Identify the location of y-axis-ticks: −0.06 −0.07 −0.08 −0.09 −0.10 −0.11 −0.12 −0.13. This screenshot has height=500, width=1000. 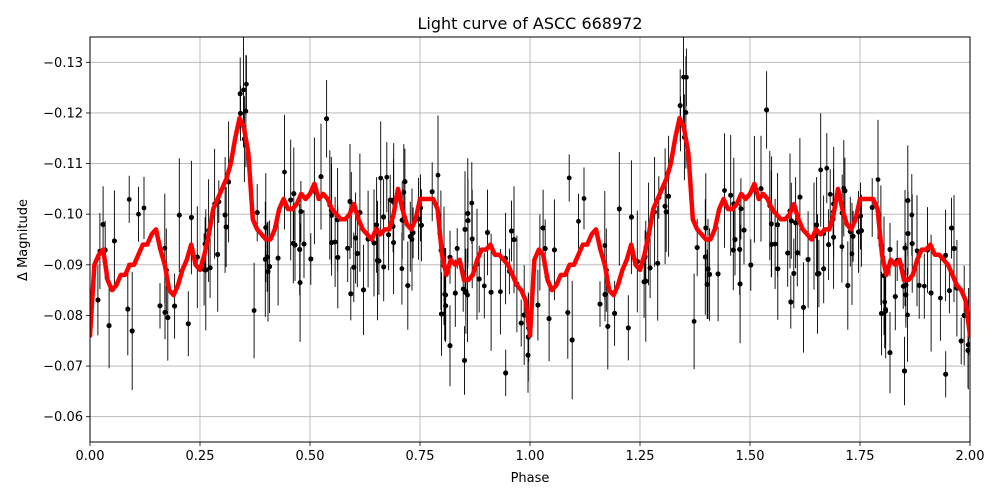
(66, 240).